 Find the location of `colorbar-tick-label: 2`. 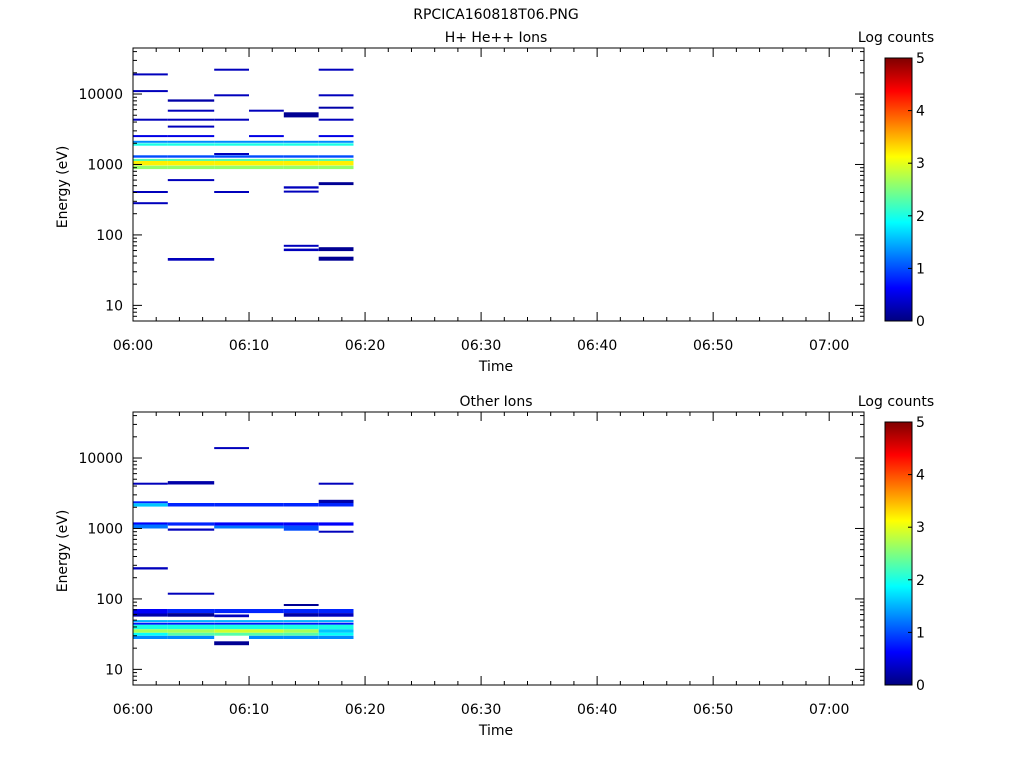

colorbar-tick-label: 2 is located at coordinates (920, 581).